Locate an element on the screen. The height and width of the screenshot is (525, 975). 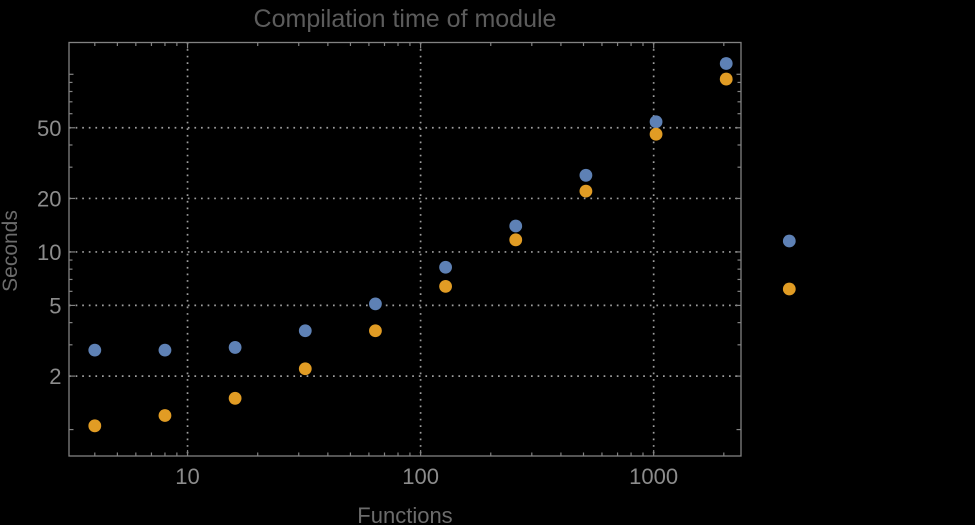
x-tick-label-100: 100 is located at coordinates (420, 476).